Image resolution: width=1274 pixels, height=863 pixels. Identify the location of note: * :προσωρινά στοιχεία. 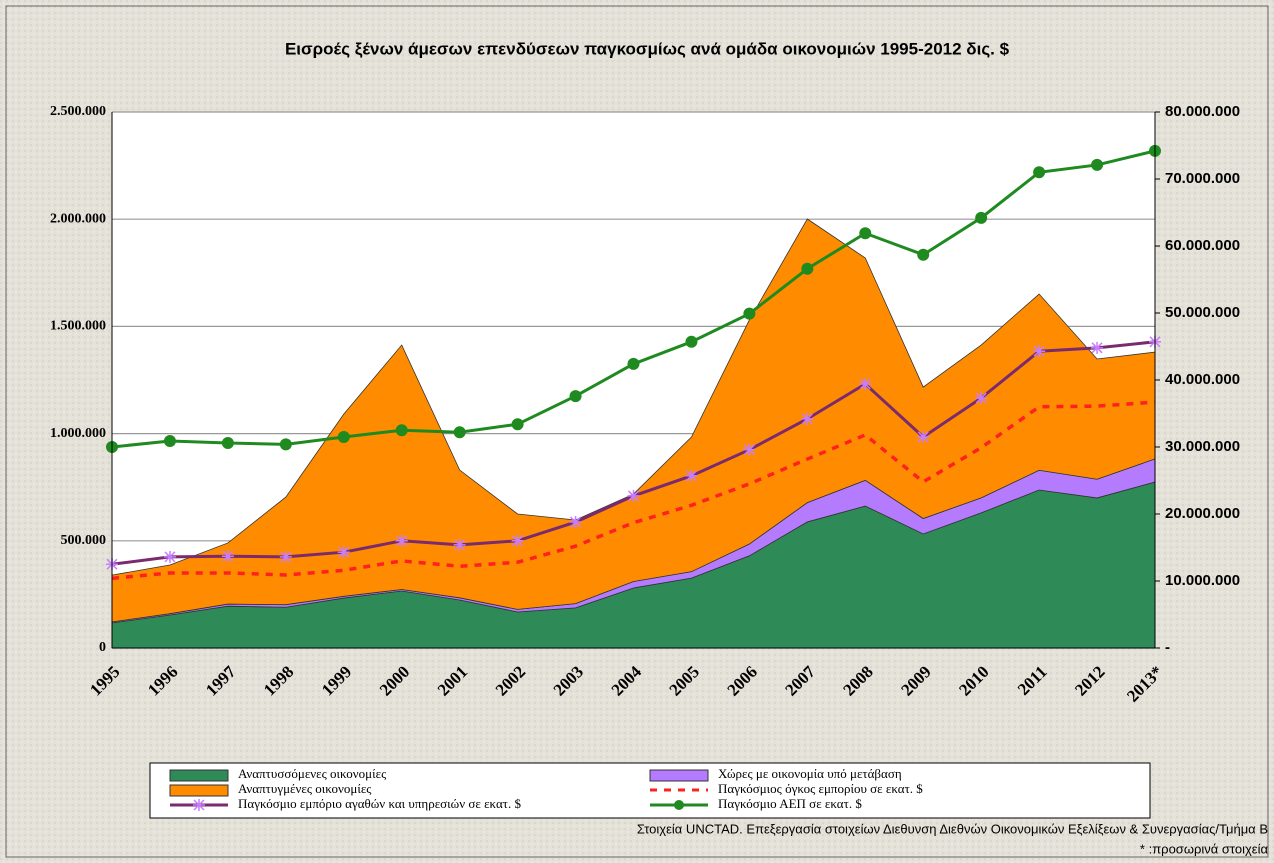
(1204, 848).